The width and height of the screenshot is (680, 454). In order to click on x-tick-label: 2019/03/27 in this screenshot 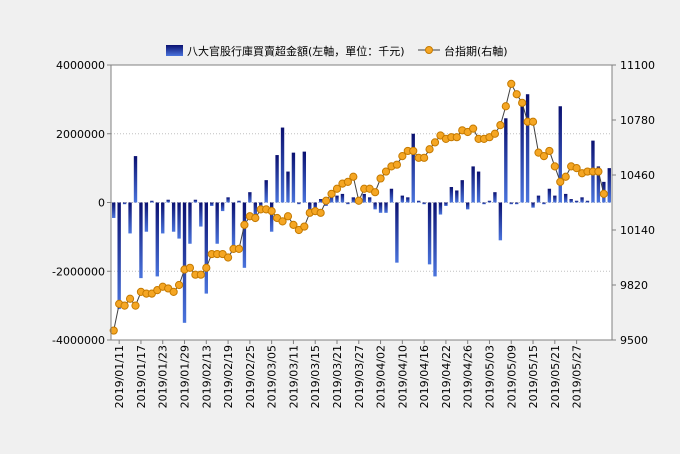, I will do `click(359, 376)`.